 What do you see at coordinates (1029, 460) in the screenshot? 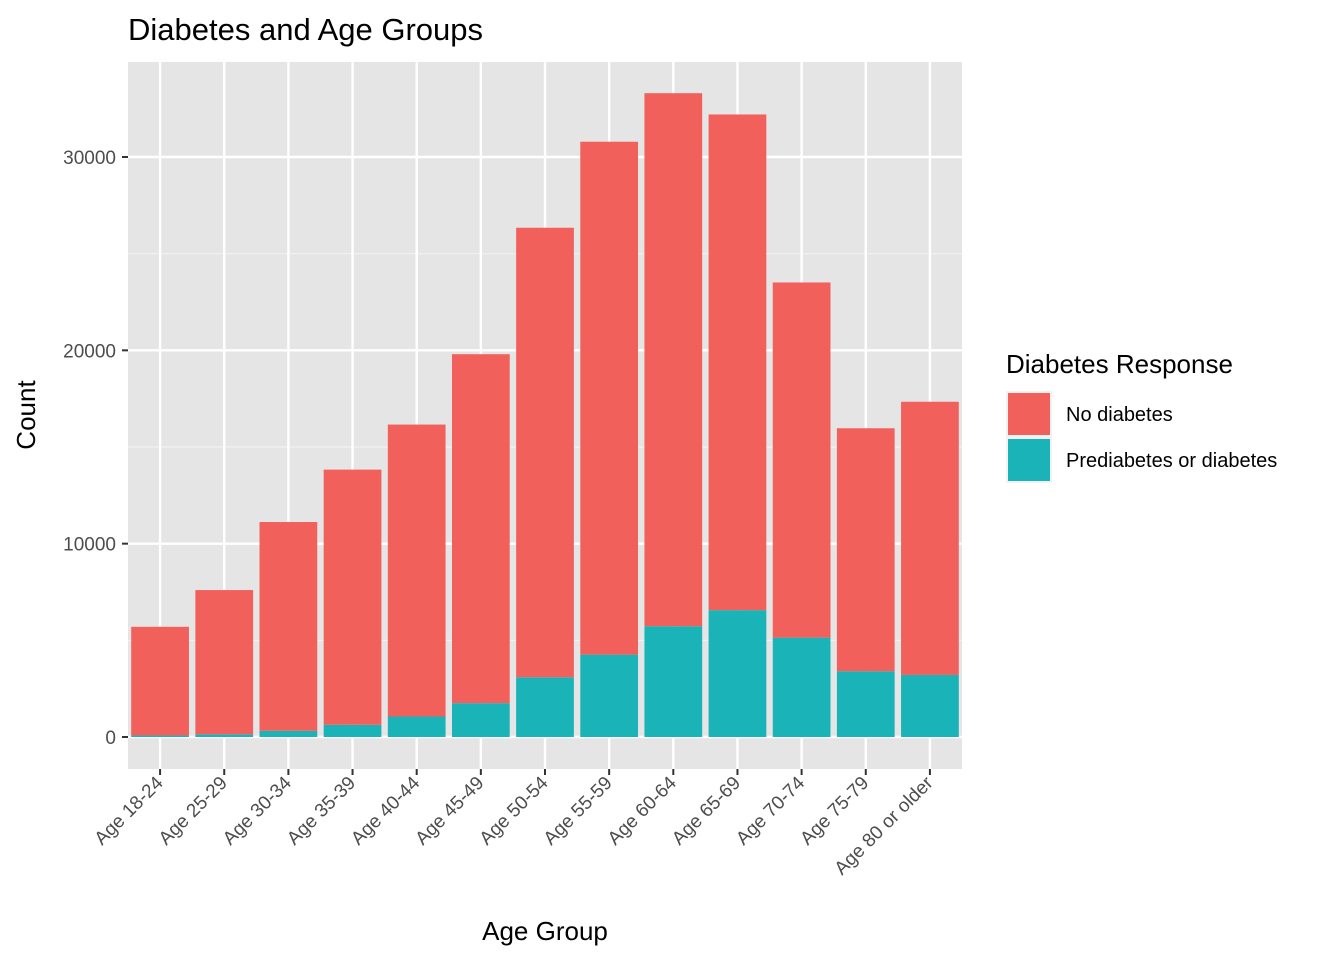
I see `legend-swatch-prediabetes` at bounding box center [1029, 460].